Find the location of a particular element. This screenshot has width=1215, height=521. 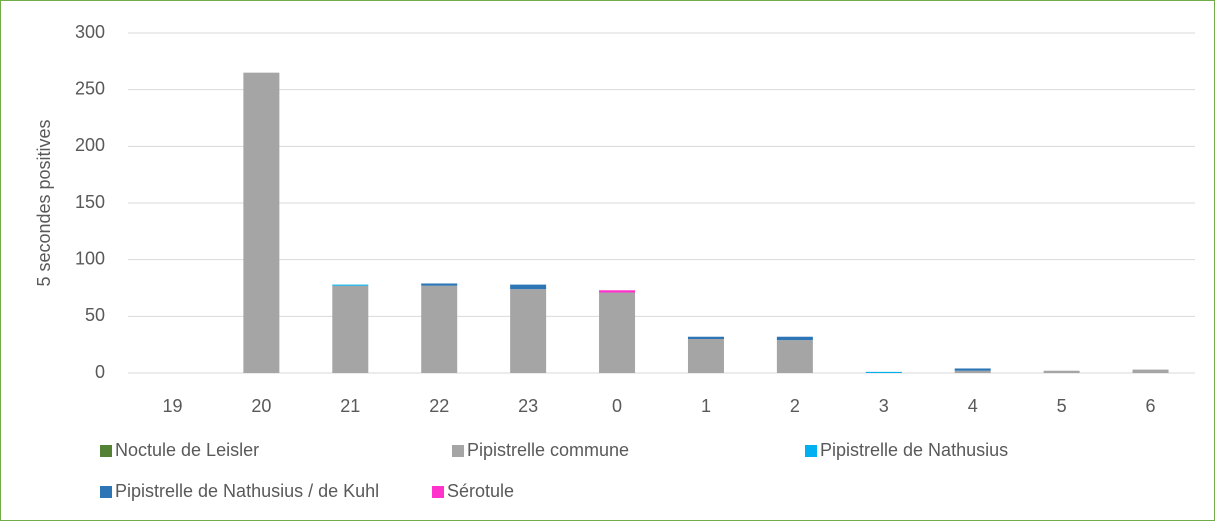

x-tick-label: 23 is located at coordinates (528, 406).